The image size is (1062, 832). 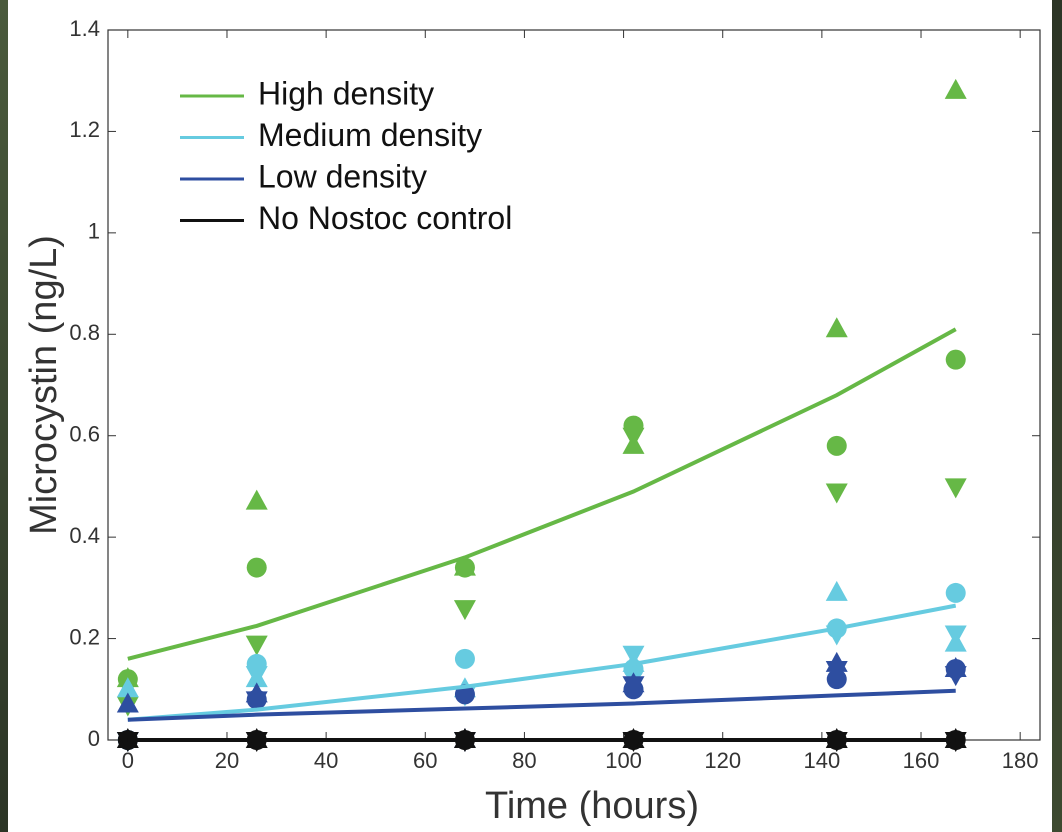 What do you see at coordinates (822, 760) in the screenshot?
I see `x-tick-label: 140` at bounding box center [822, 760].